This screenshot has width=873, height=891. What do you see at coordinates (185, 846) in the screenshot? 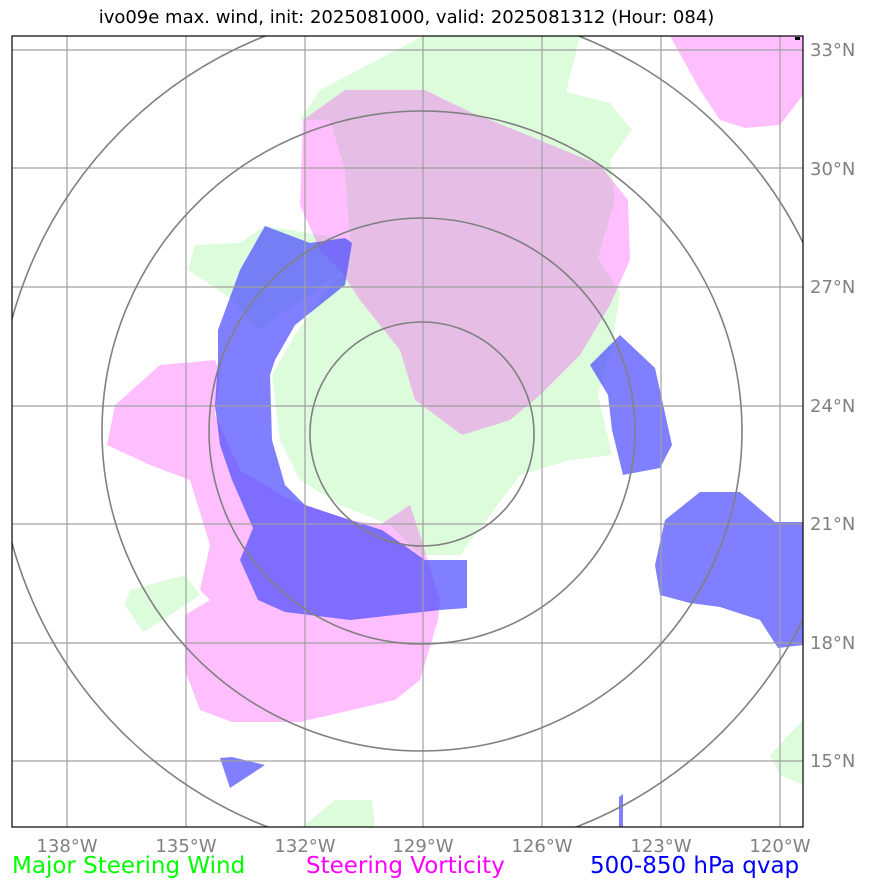
I see `lon-tick-label: 135°W` at bounding box center [185, 846].